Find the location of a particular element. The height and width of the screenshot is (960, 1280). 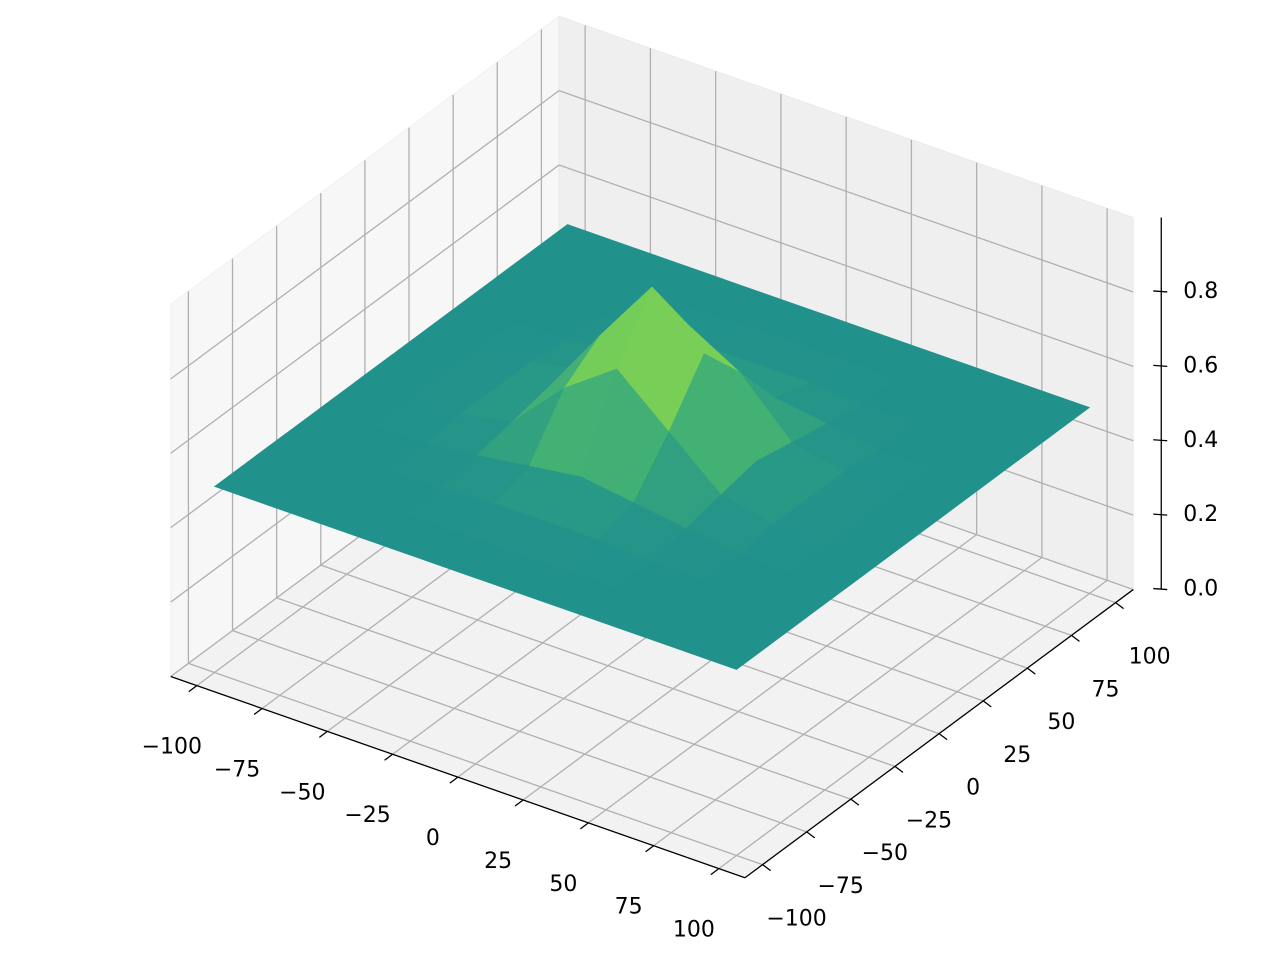

y-tick-label: 75 is located at coordinates (1105, 689).